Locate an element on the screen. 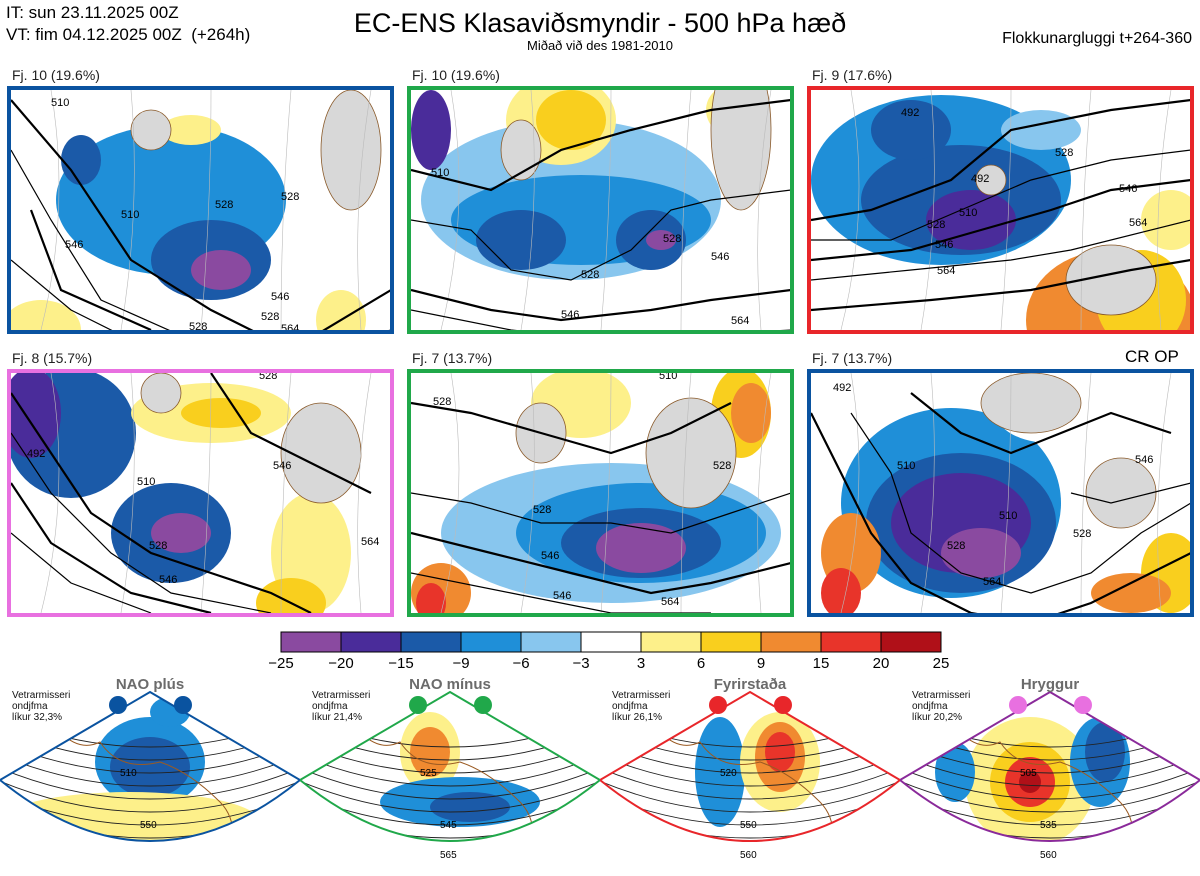 The height and width of the screenshot is (876, 1200). colorbar-tick-0: −25 is located at coordinates (281, 663).